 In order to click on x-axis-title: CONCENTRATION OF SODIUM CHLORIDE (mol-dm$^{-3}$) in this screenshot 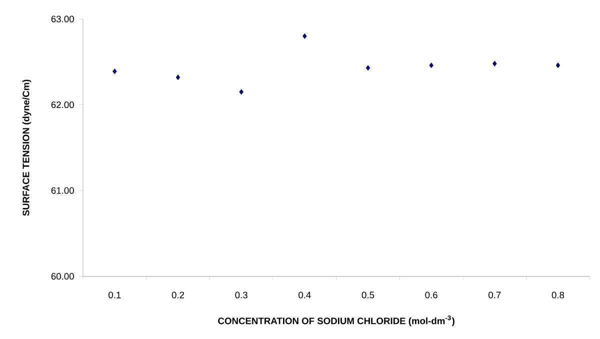, I will do `click(336, 320)`.